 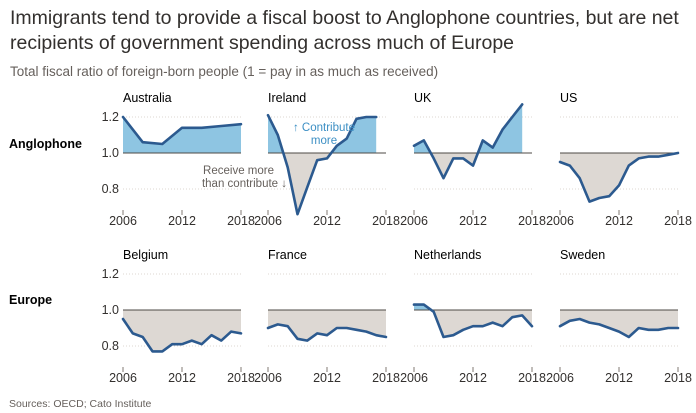 I want to click on panel-title-uk: UK, so click(x=423, y=98).